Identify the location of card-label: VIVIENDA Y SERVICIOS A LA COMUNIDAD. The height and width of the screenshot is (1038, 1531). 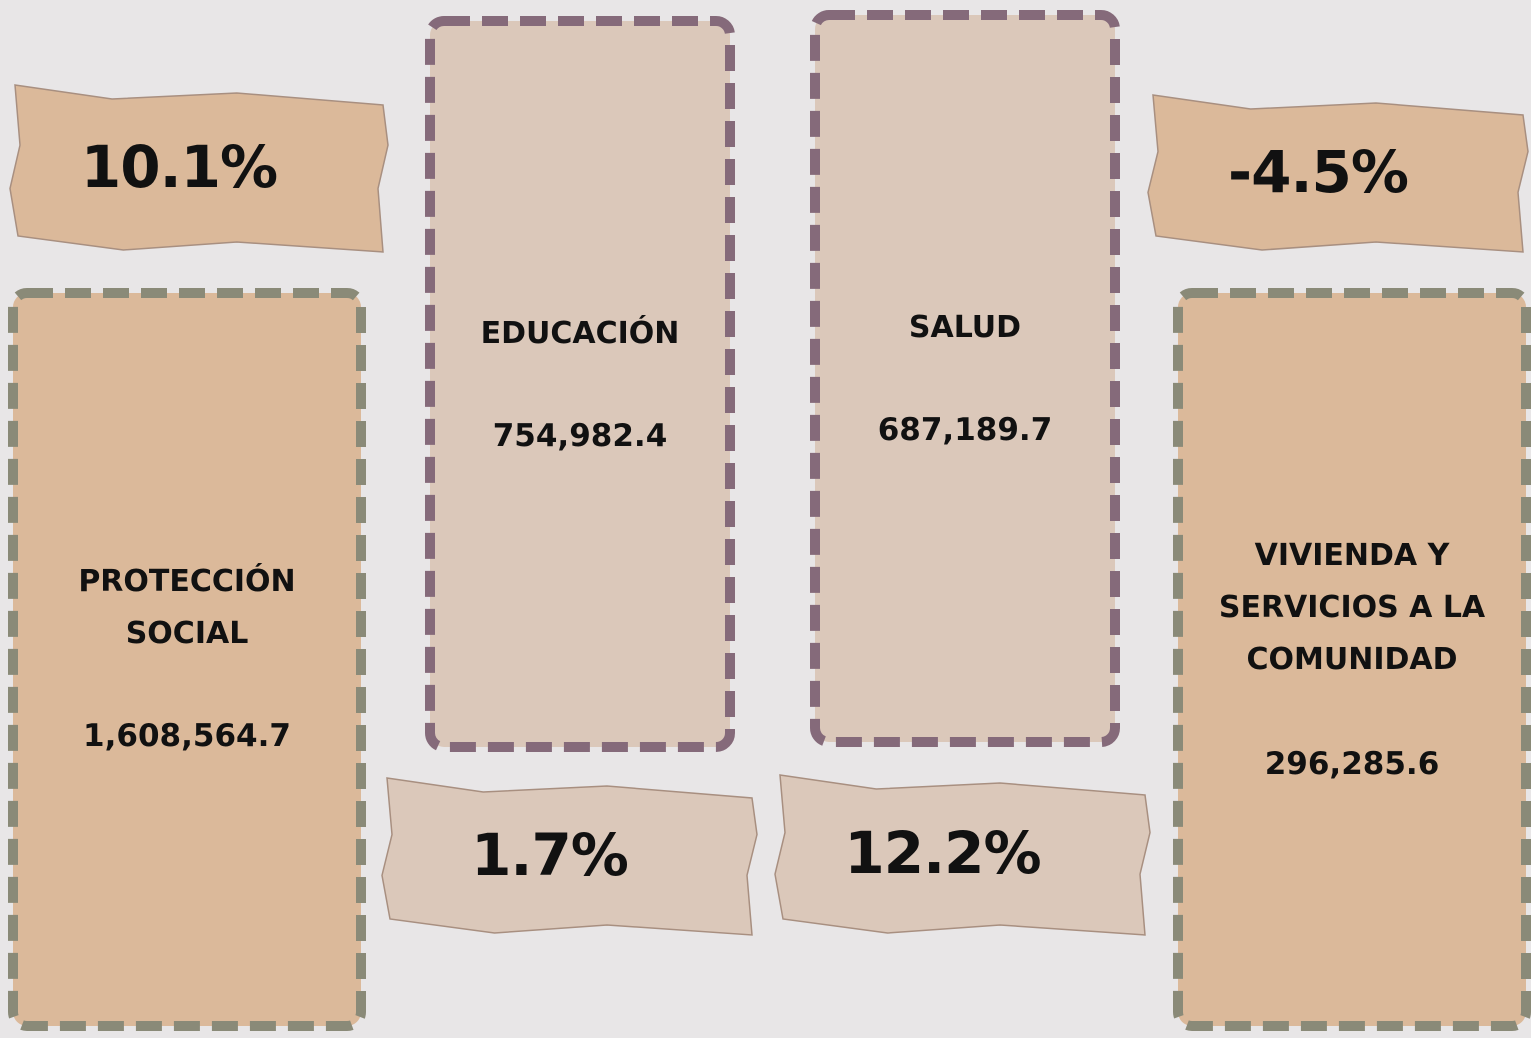
(1352, 607).